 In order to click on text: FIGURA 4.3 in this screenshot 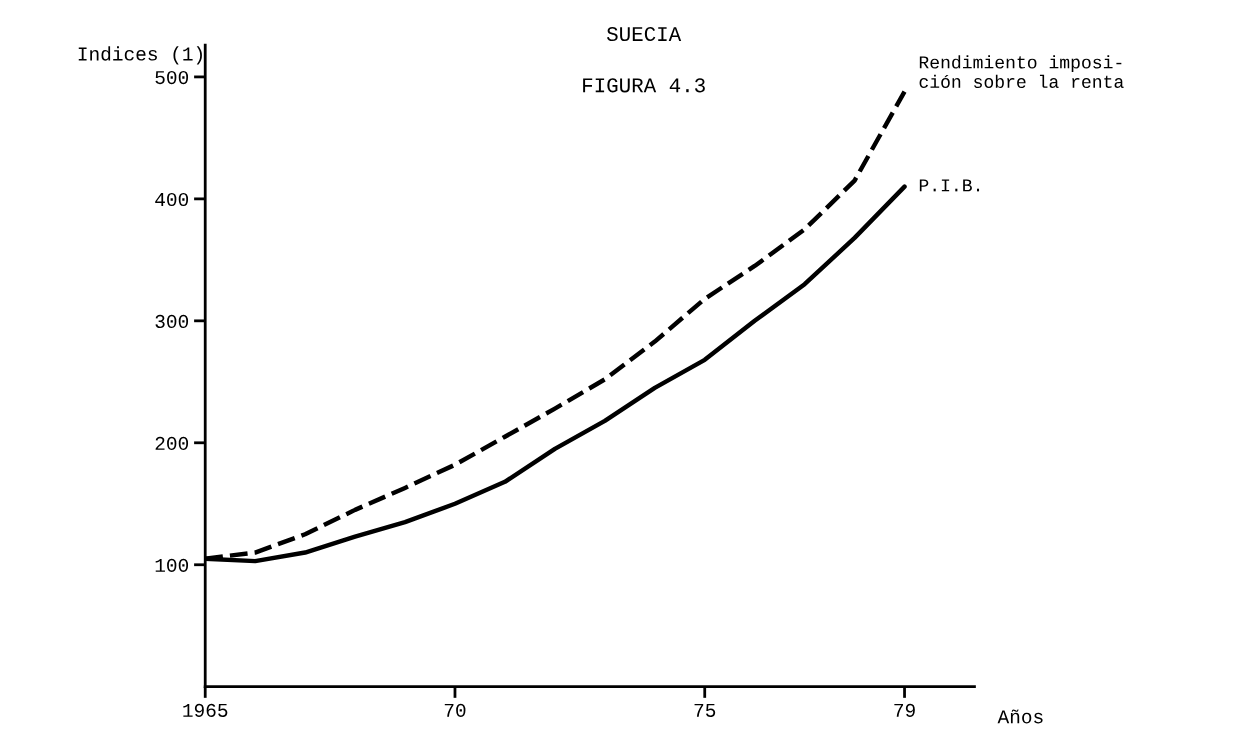, I will do `click(644, 85)`.